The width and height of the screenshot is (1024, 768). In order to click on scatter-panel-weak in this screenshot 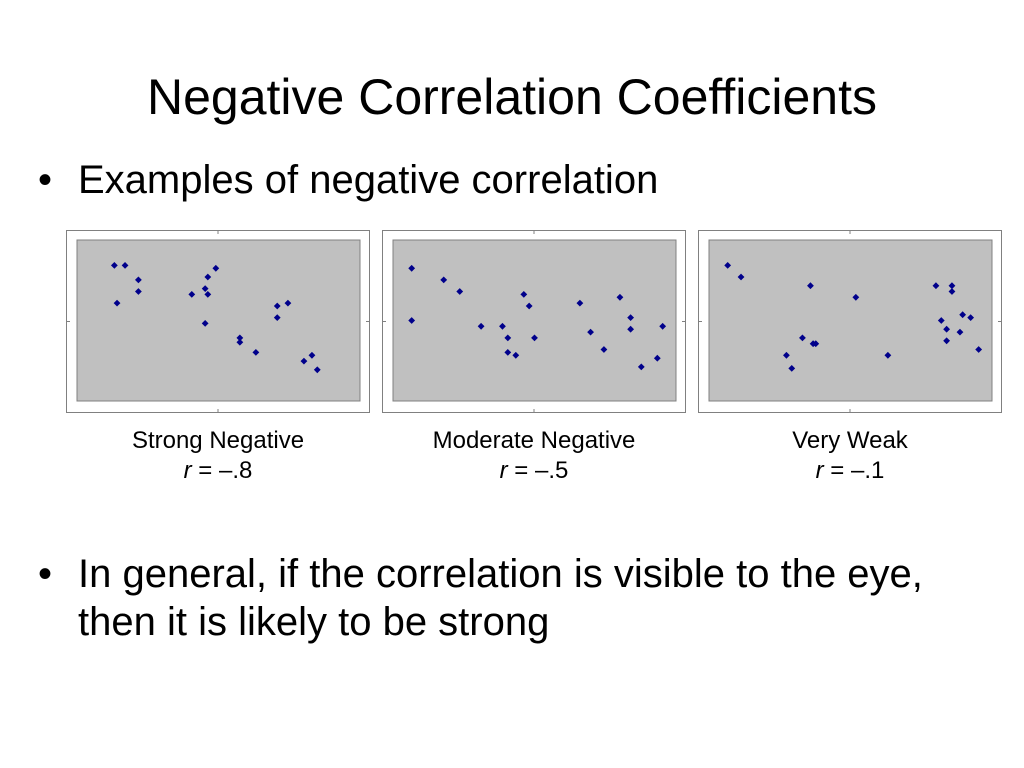, I will do `click(850, 321)`.